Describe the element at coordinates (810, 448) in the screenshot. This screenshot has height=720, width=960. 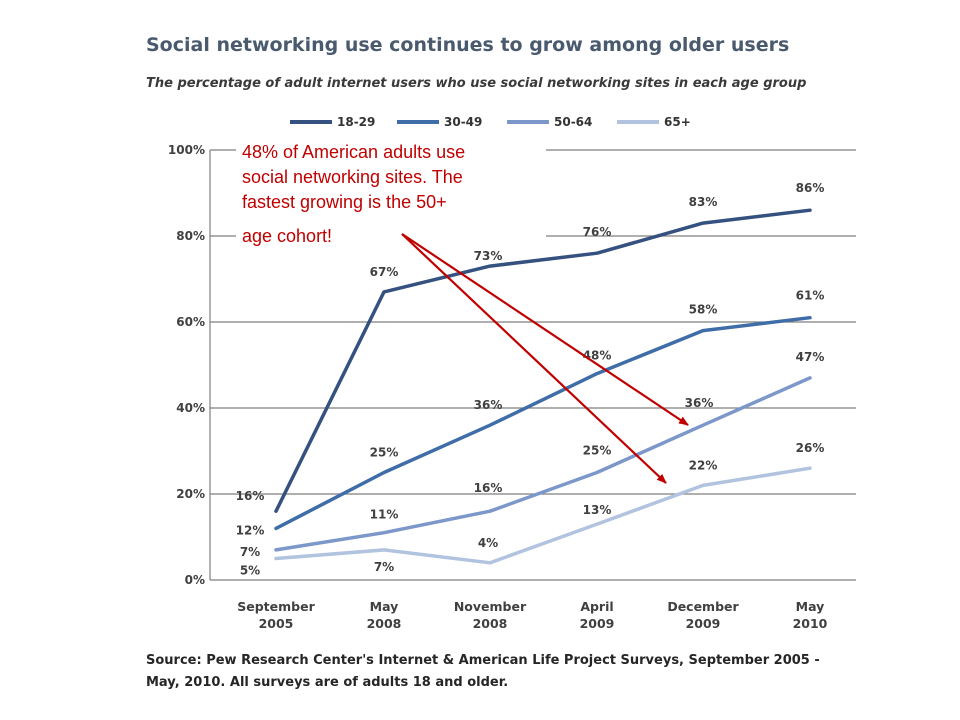
I see `data-label: 26%` at that location.